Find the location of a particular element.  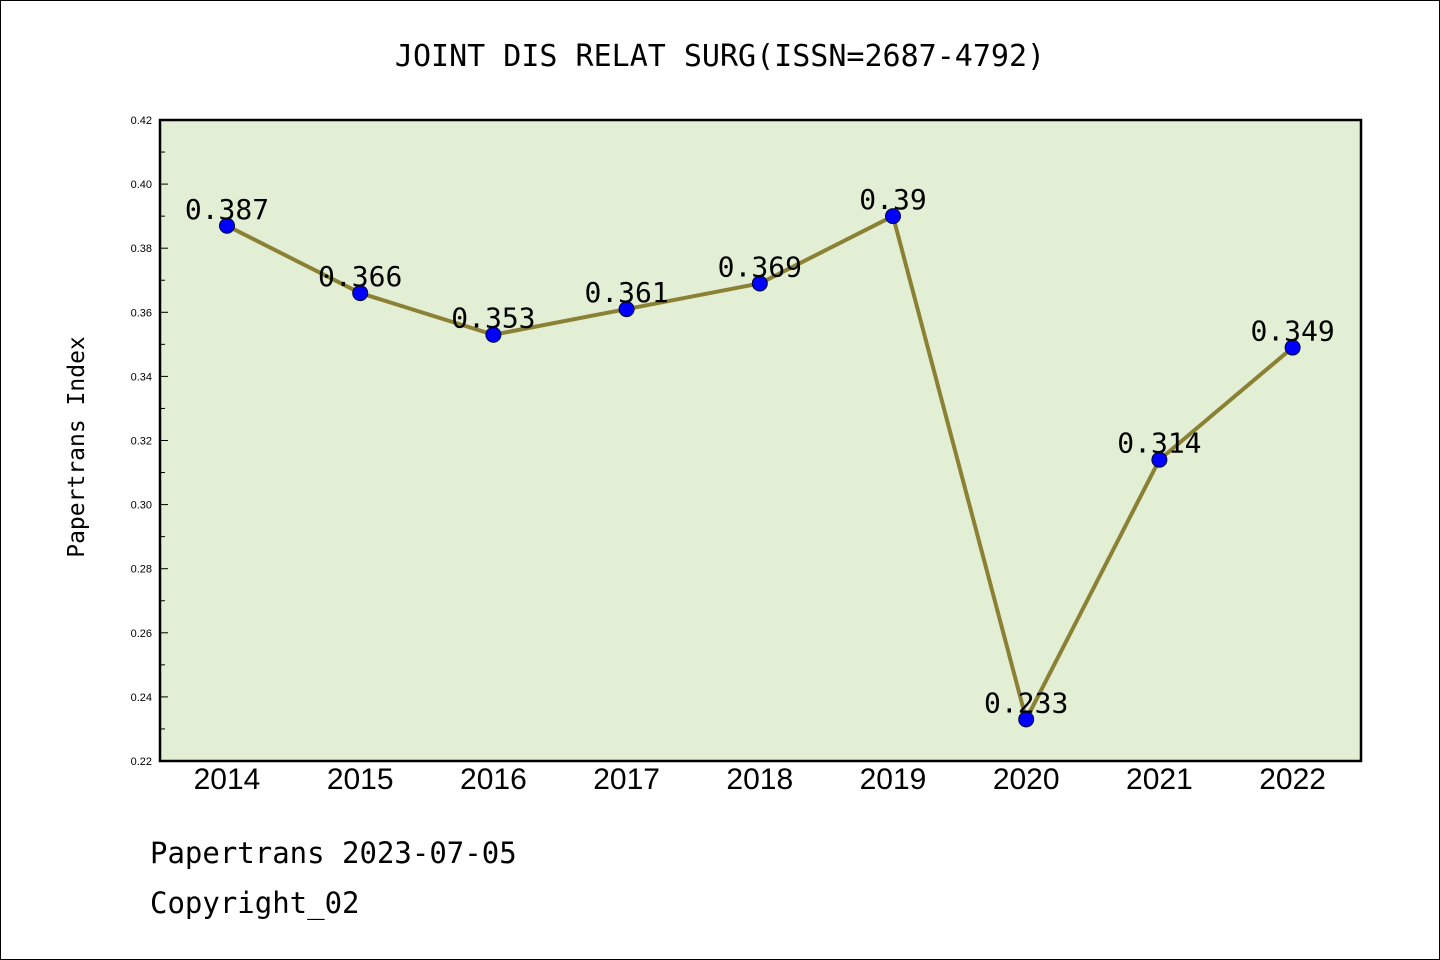

data-label: 0.366 is located at coordinates (360, 276).